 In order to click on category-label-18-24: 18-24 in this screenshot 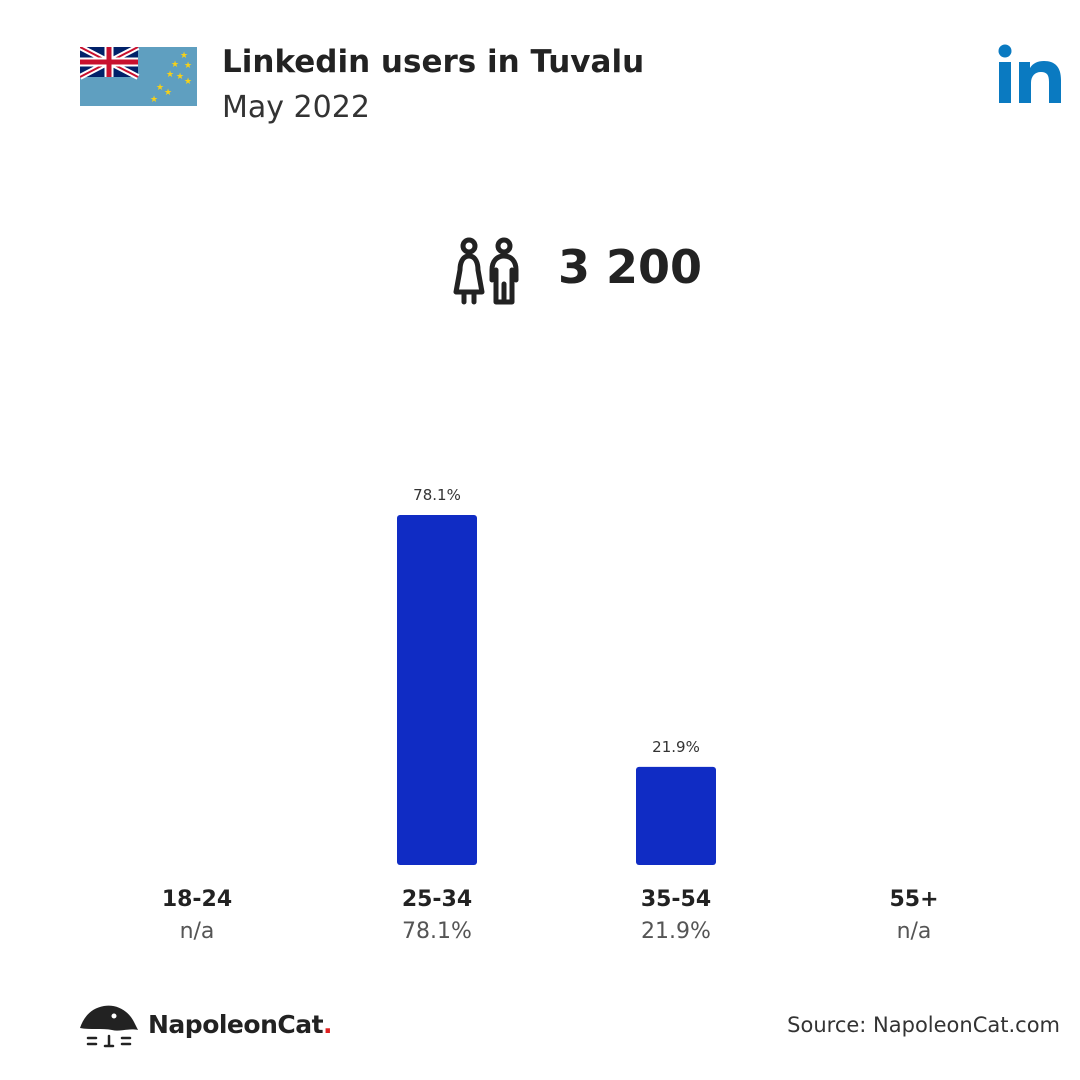, I will do `click(197, 899)`.